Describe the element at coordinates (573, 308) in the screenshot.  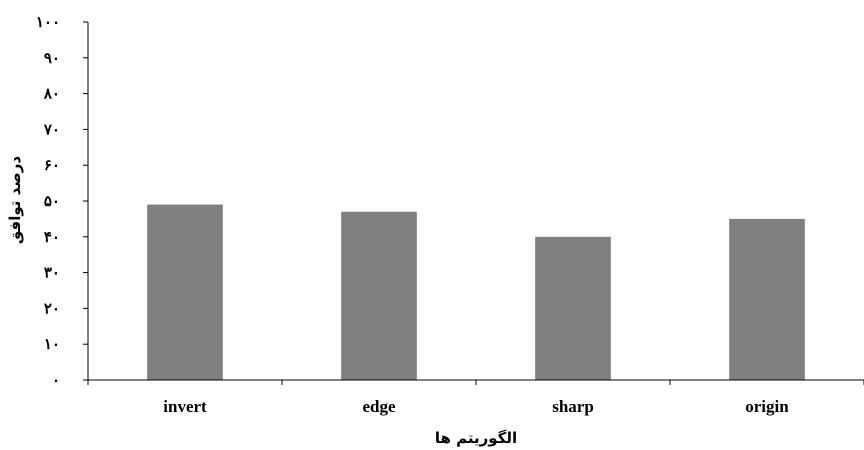
I see `bar-sharp` at that location.